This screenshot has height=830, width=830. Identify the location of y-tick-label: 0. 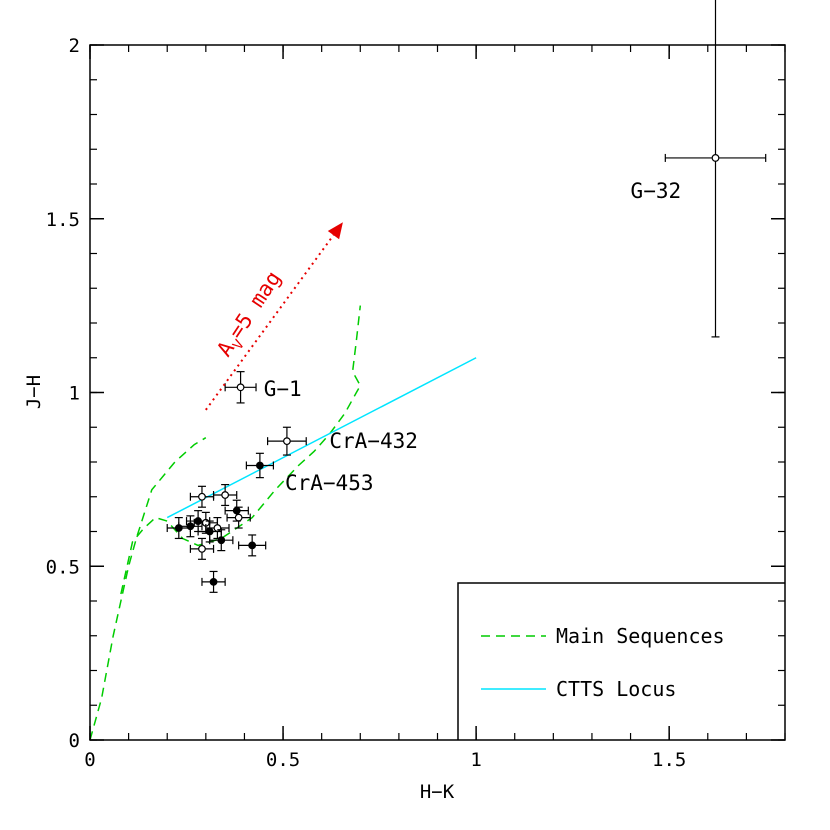
(74, 741).